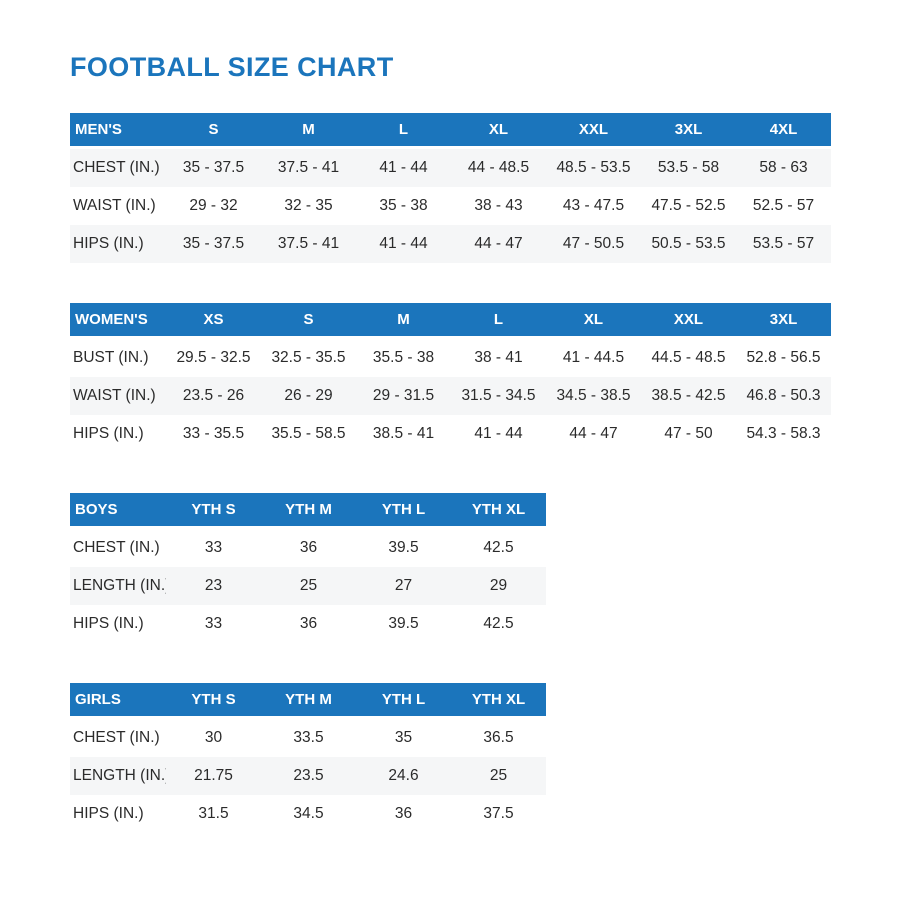  I want to click on size-header-cell: S, so click(213, 130).